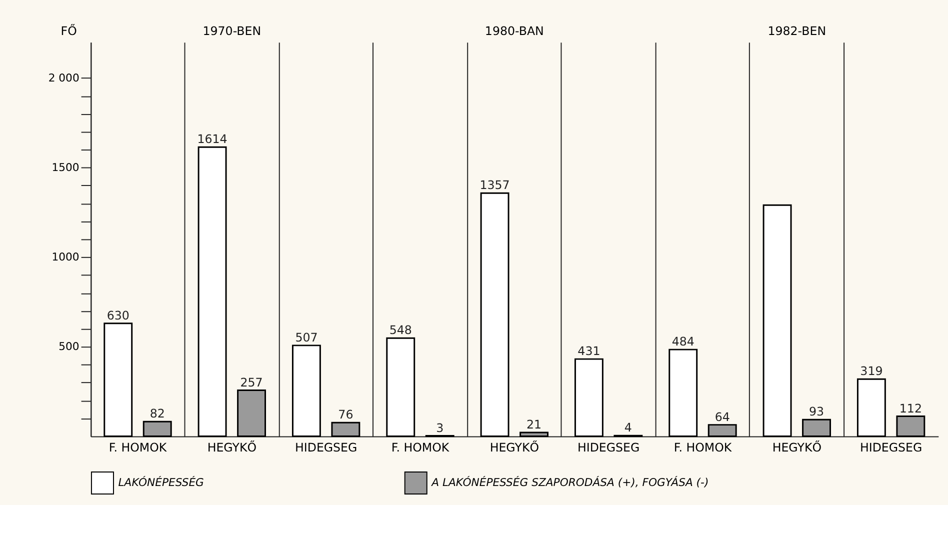 The height and width of the screenshot is (533, 948). Describe the element at coordinates (722, 417) in the screenshot. I see `data-label: 64` at that location.